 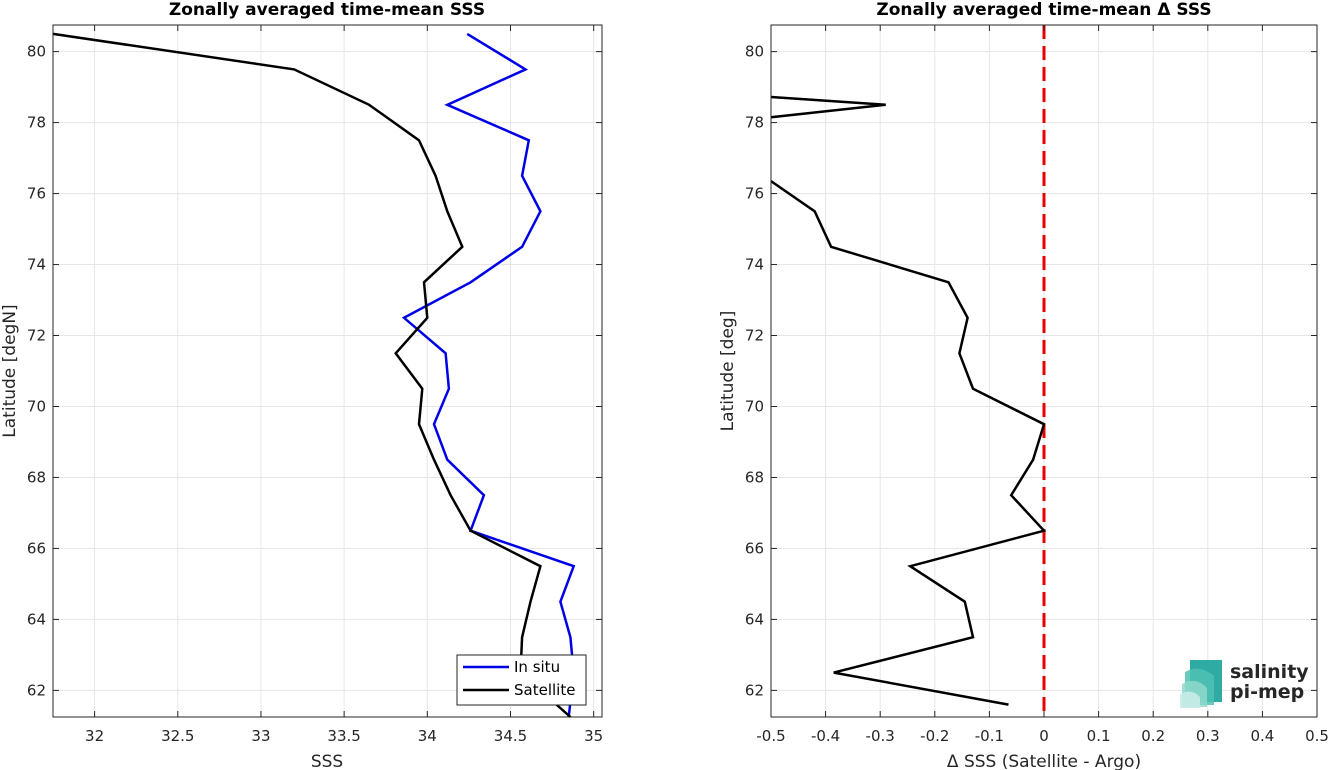 I want to click on salinity-pi-mep-logo: salinity pi-mep, so click(x=1244, y=684).